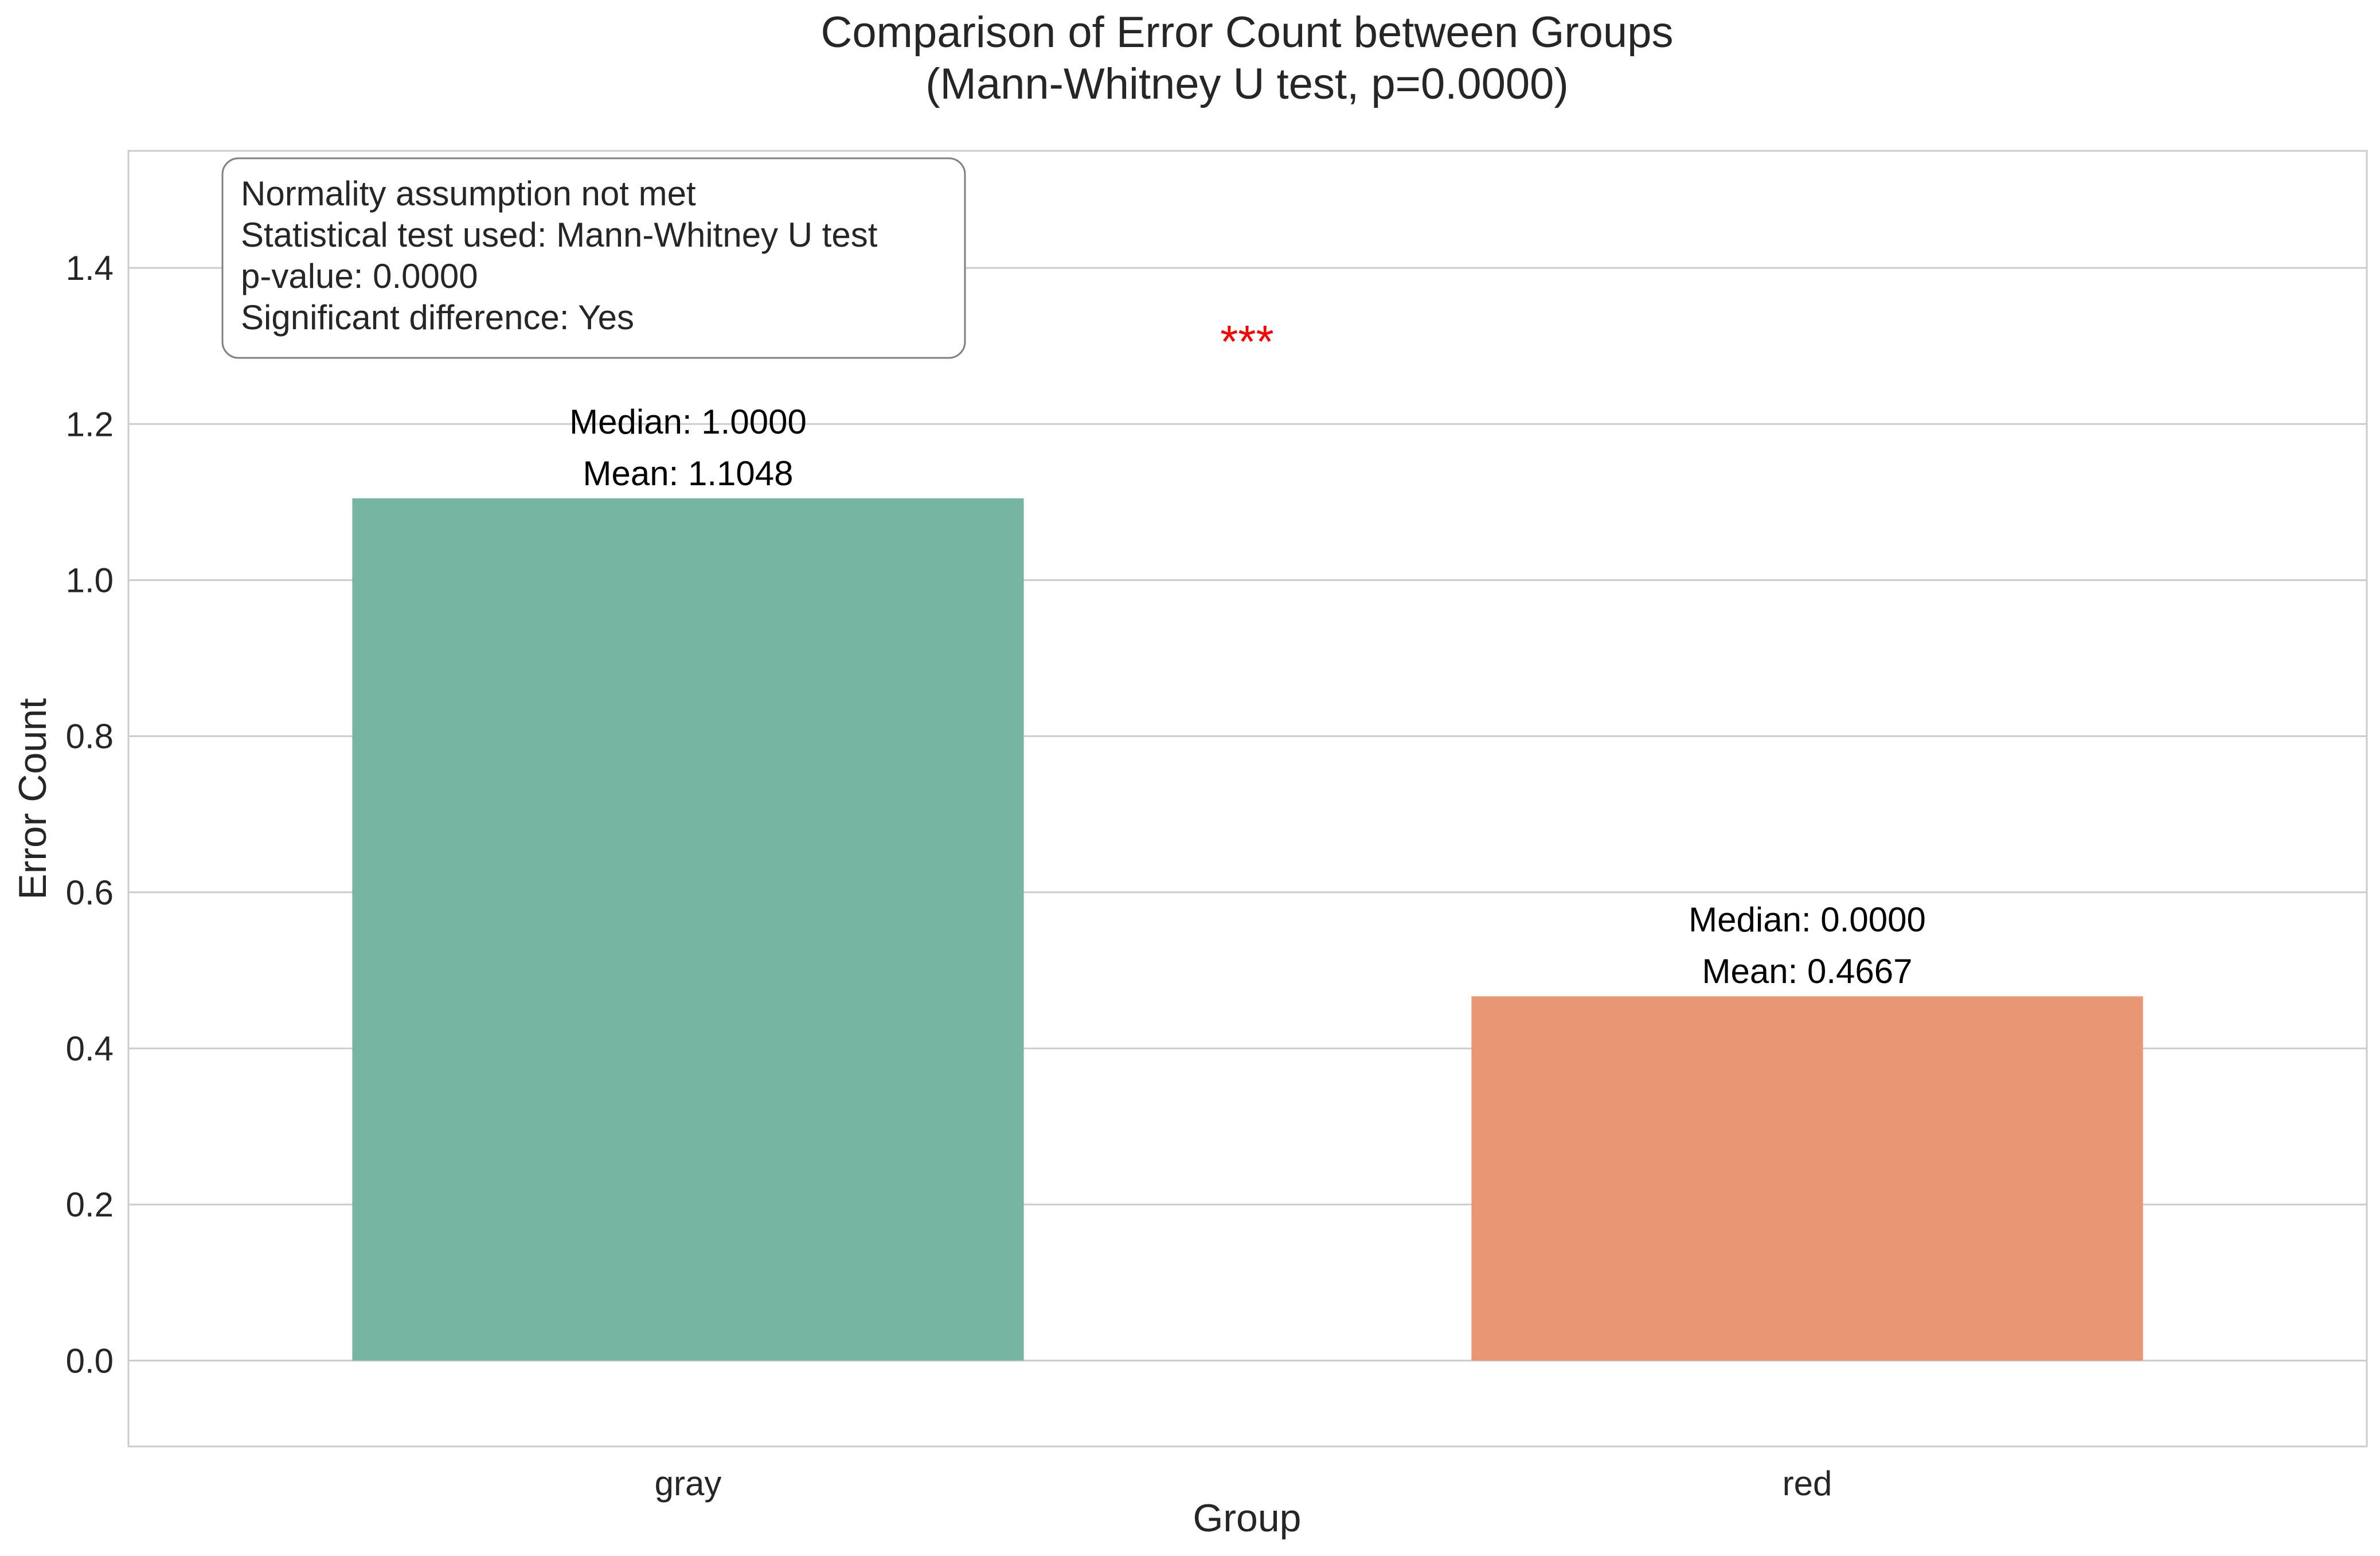 The image size is (2380, 1556). Describe the element at coordinates (90, 580) in the screenshot. I see `y-tick-label: 1.0` at that location.